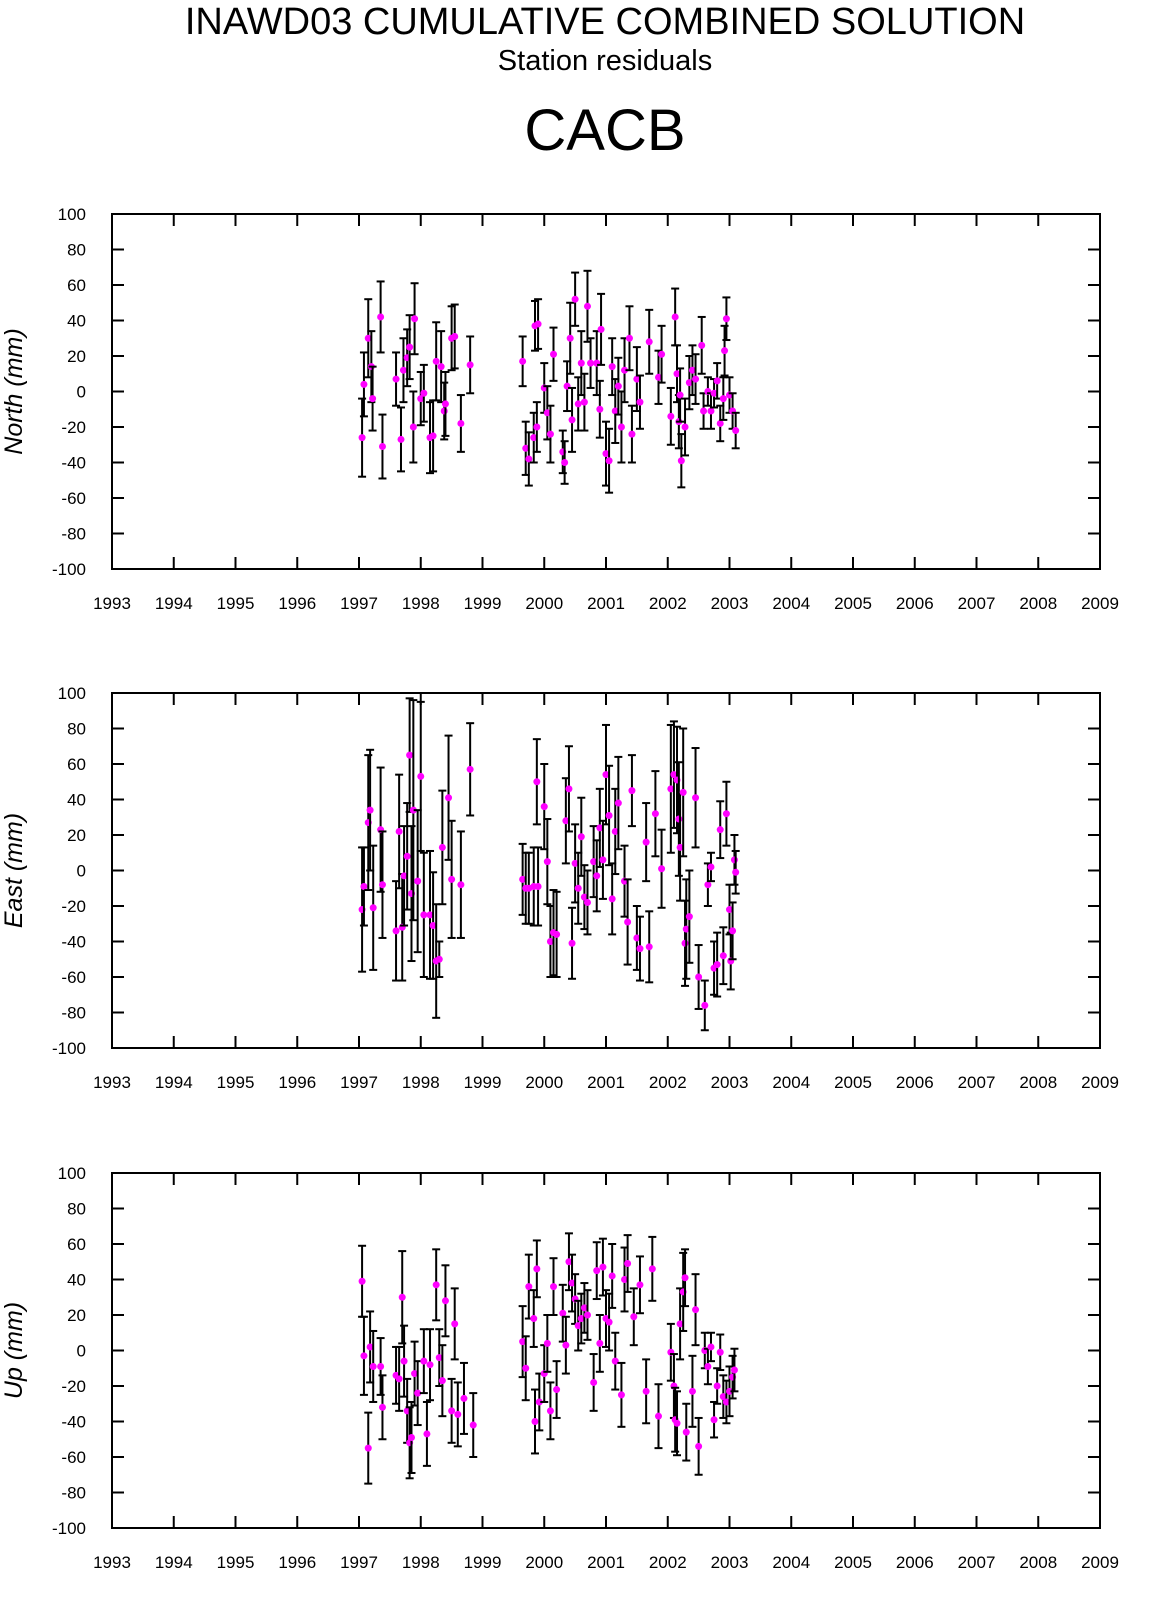  I want to click on x-tick-label: 1993, so click(112, 603).